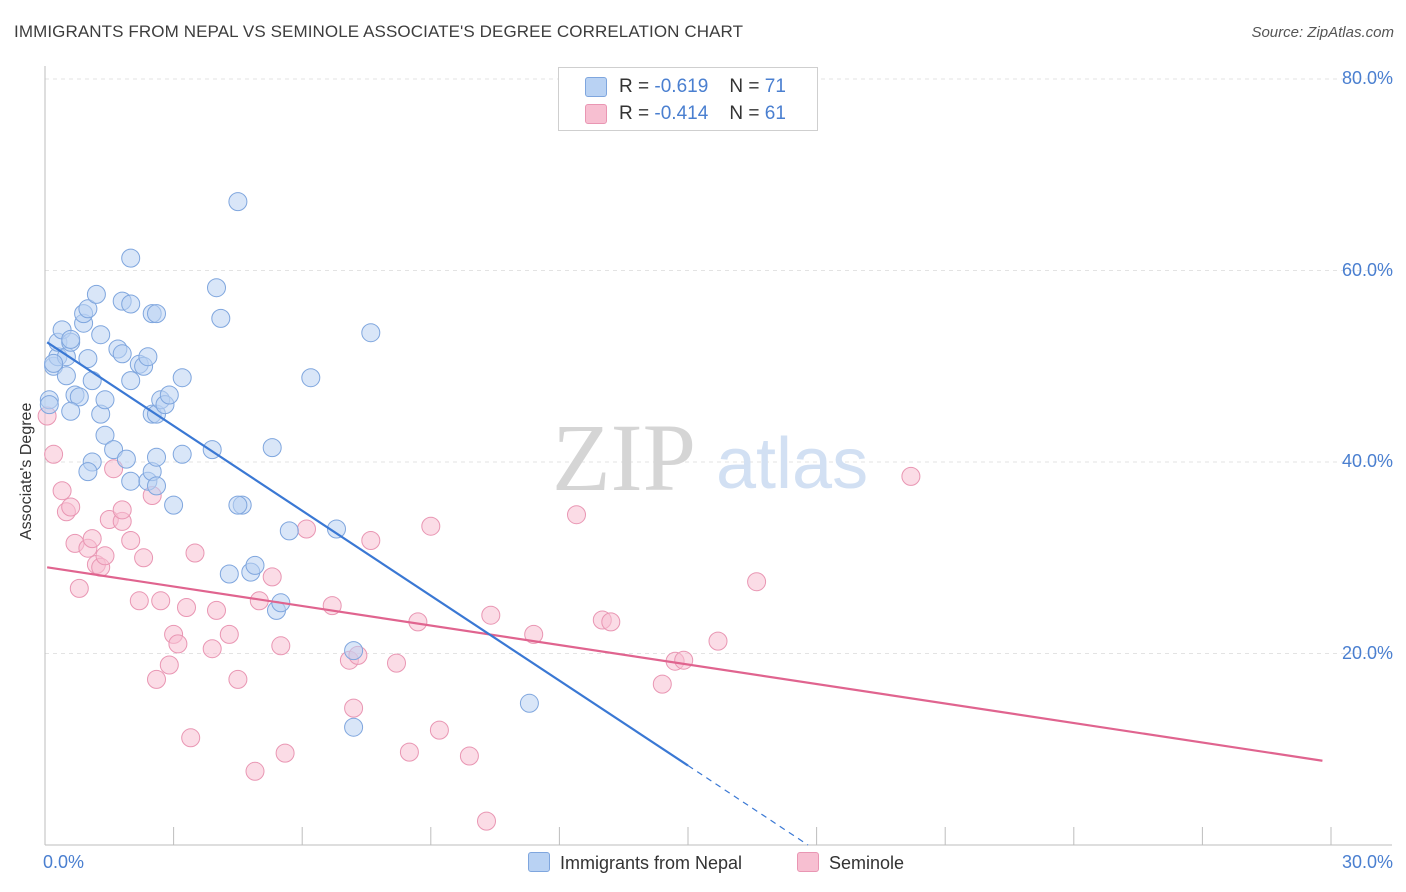  I want to click on y-tick-label: 20.0%, so click(1367, 652).